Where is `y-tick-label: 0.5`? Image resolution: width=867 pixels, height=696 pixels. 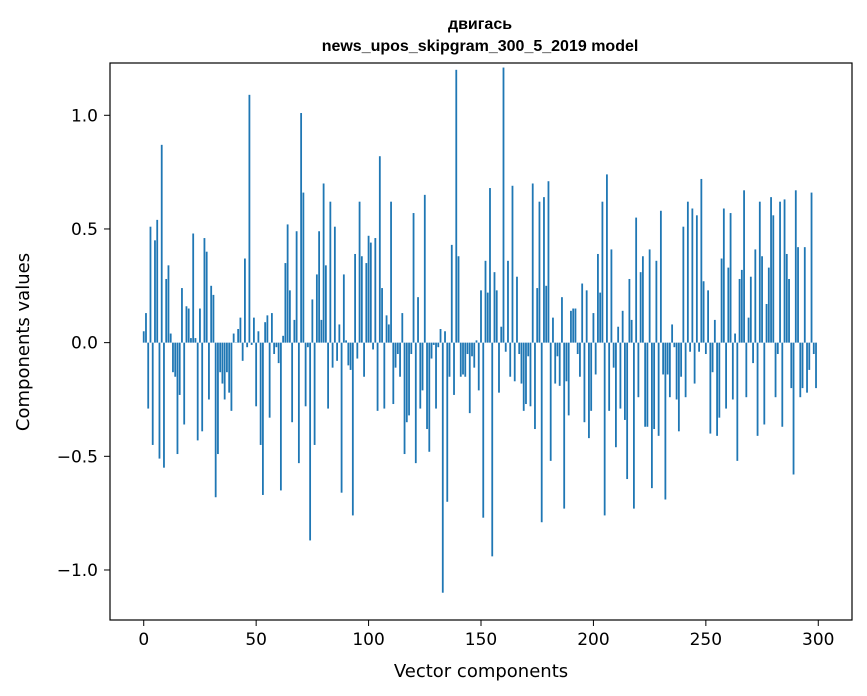
y-tick-label: 0.5 is located at coordinates (84, 230).